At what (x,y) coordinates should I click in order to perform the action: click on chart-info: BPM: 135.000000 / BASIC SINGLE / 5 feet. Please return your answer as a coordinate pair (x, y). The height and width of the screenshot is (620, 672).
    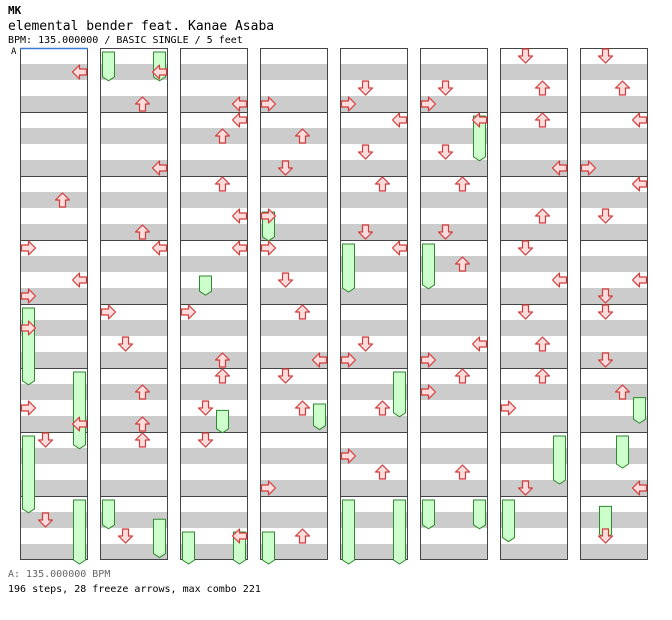
    Looking at the image, I should click on (125, 40).